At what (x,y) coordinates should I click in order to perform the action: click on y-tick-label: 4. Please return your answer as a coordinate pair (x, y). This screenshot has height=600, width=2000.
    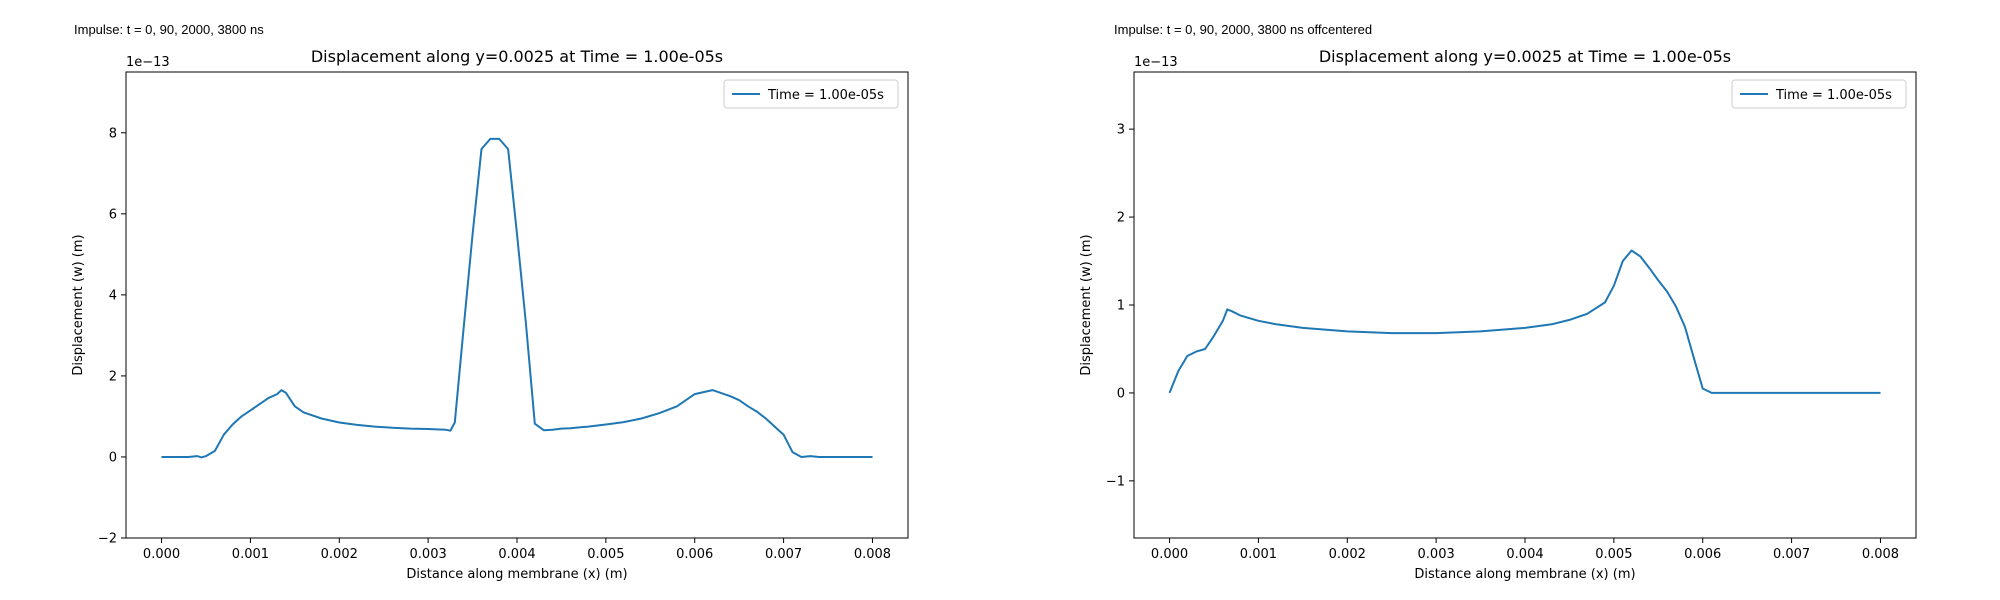
    Looking at the image, I should click on (113, 295).